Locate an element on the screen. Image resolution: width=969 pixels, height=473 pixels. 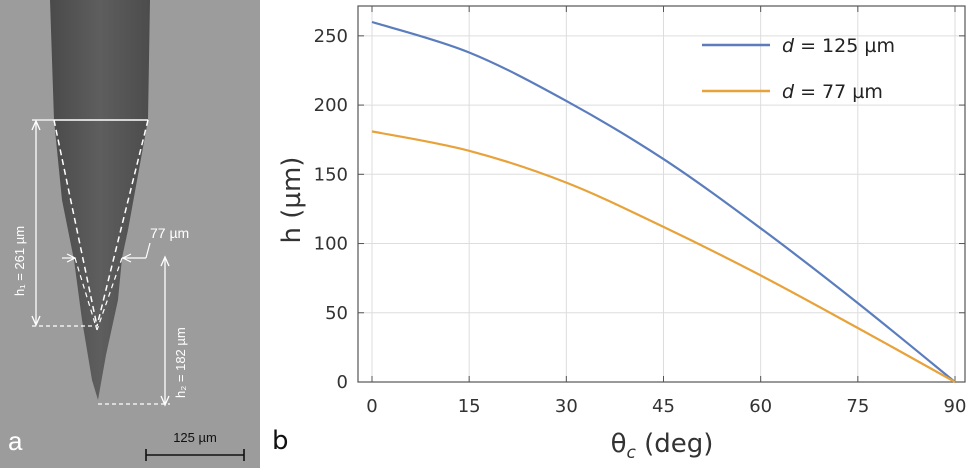
y-tick-label: 50 is located at coordinates (336, 313).